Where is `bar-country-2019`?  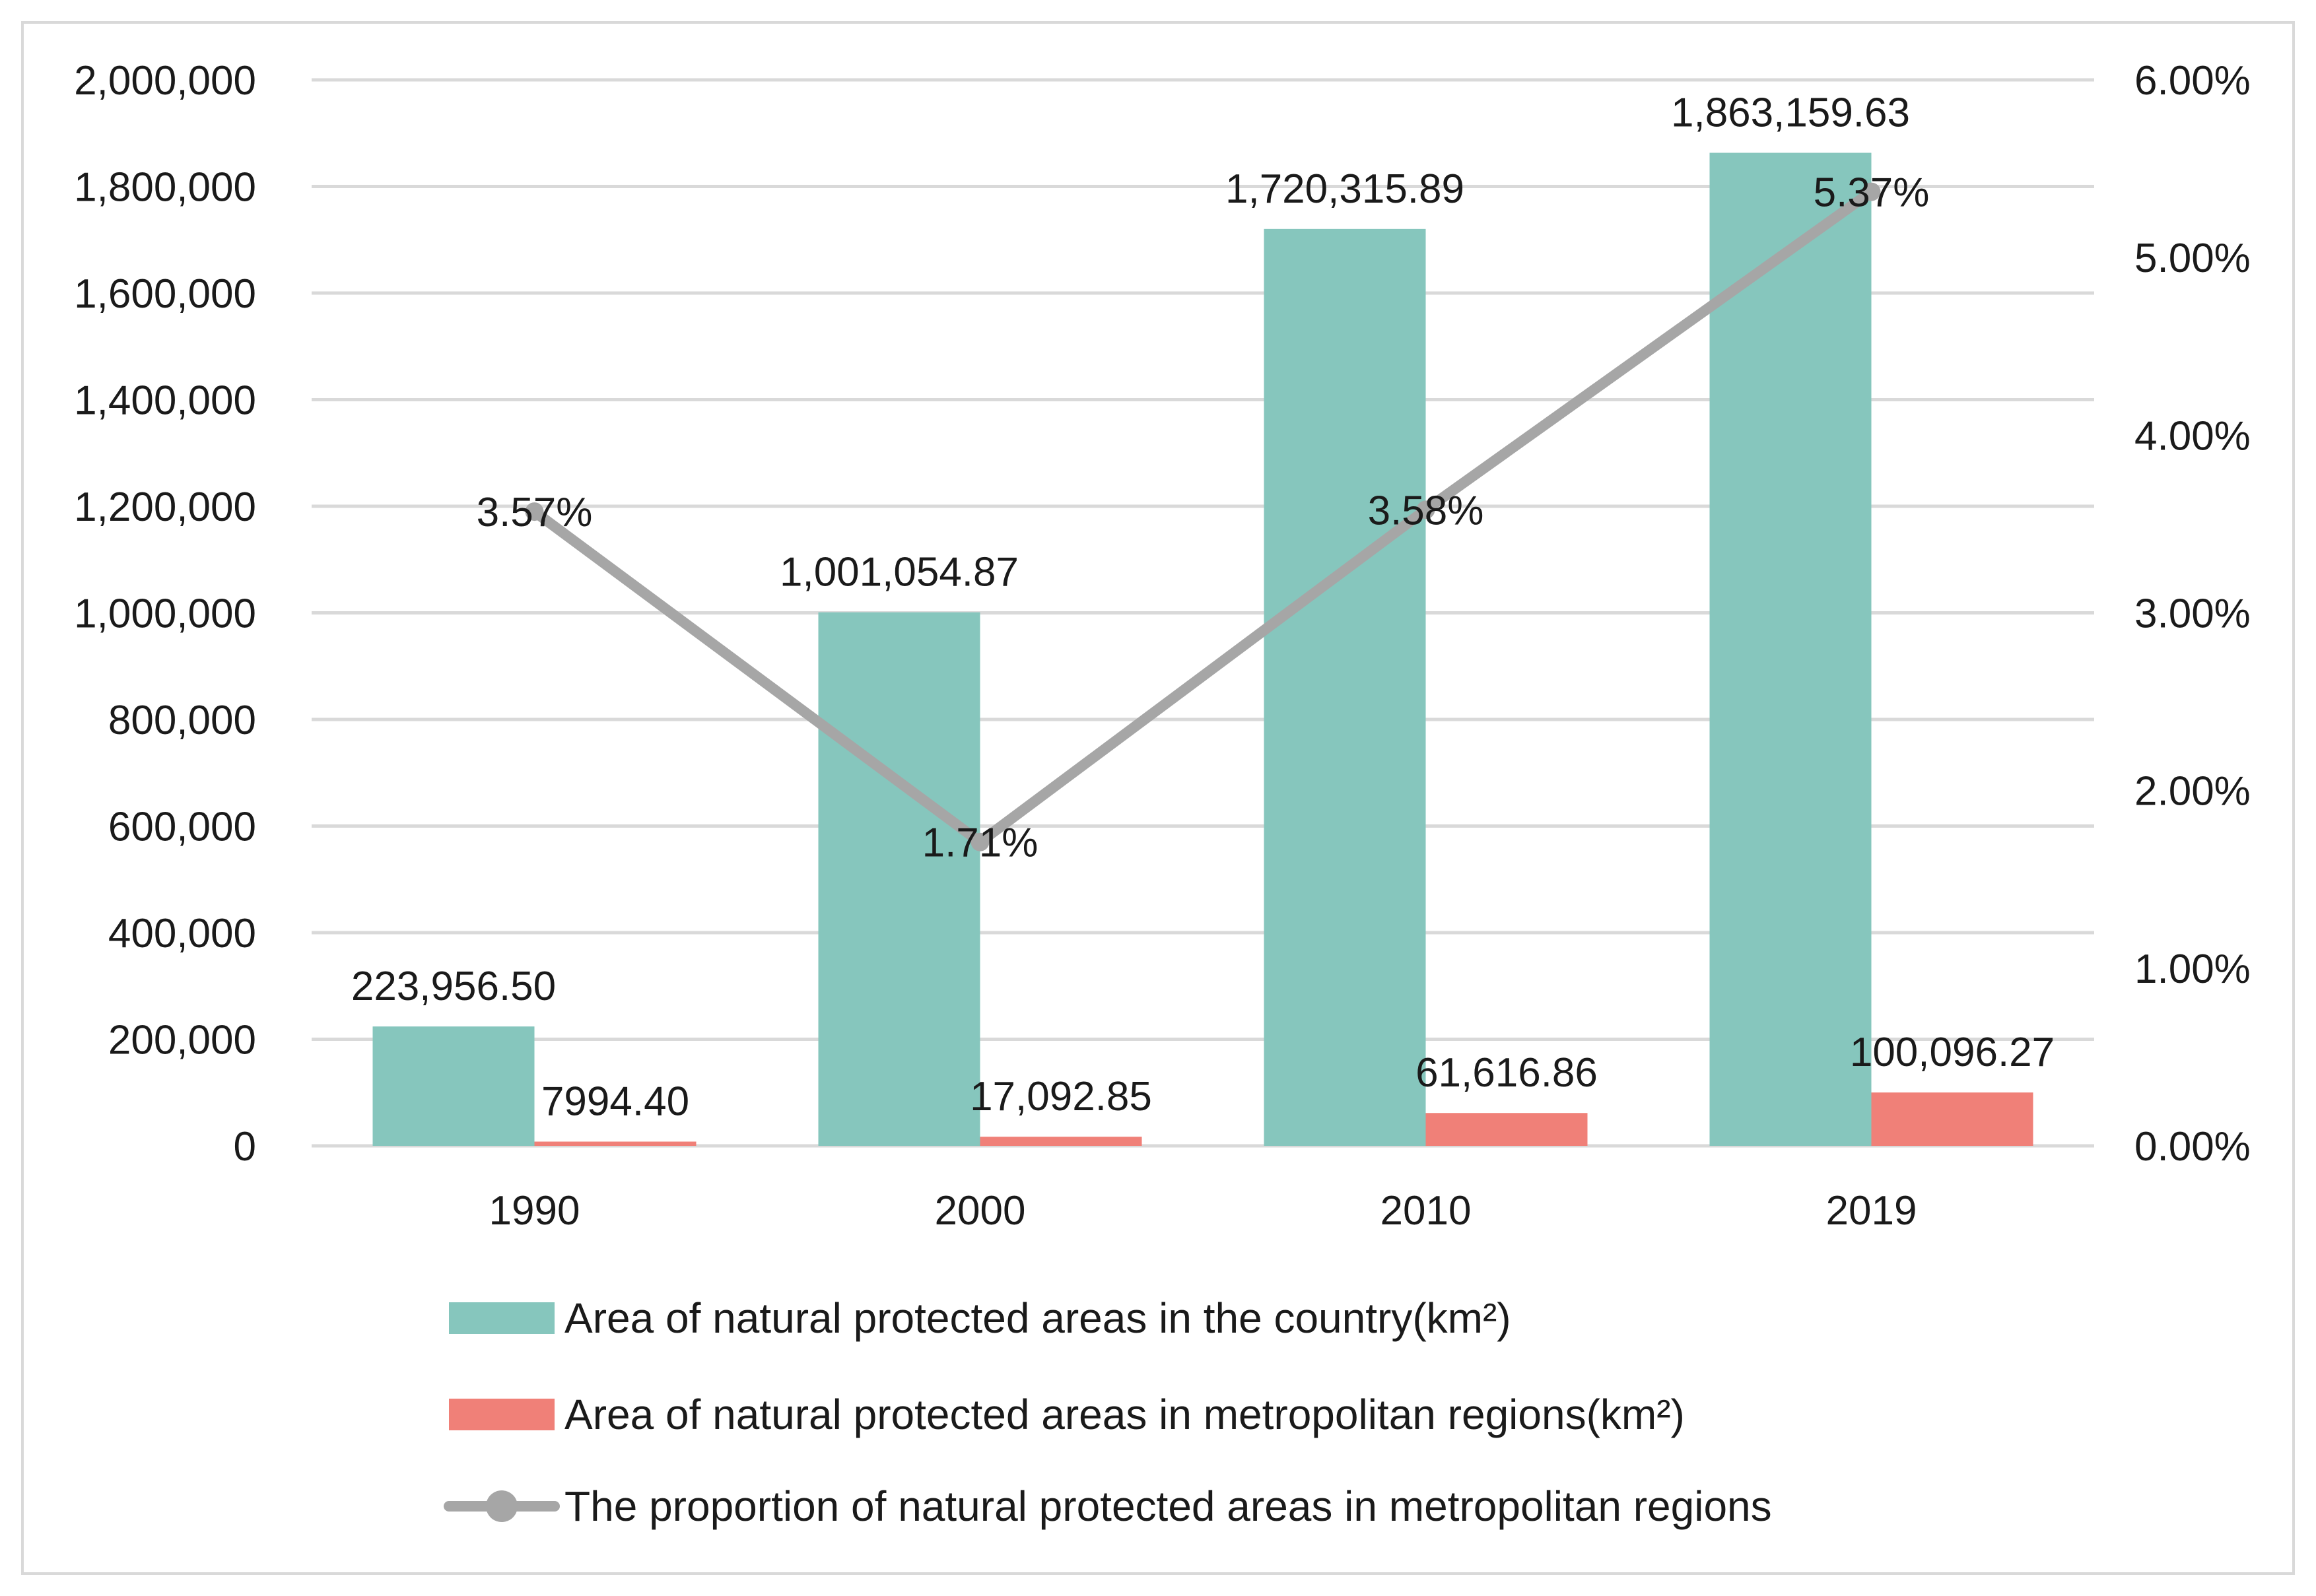
bar-country-2019 is located at coordinates (1790, 650).